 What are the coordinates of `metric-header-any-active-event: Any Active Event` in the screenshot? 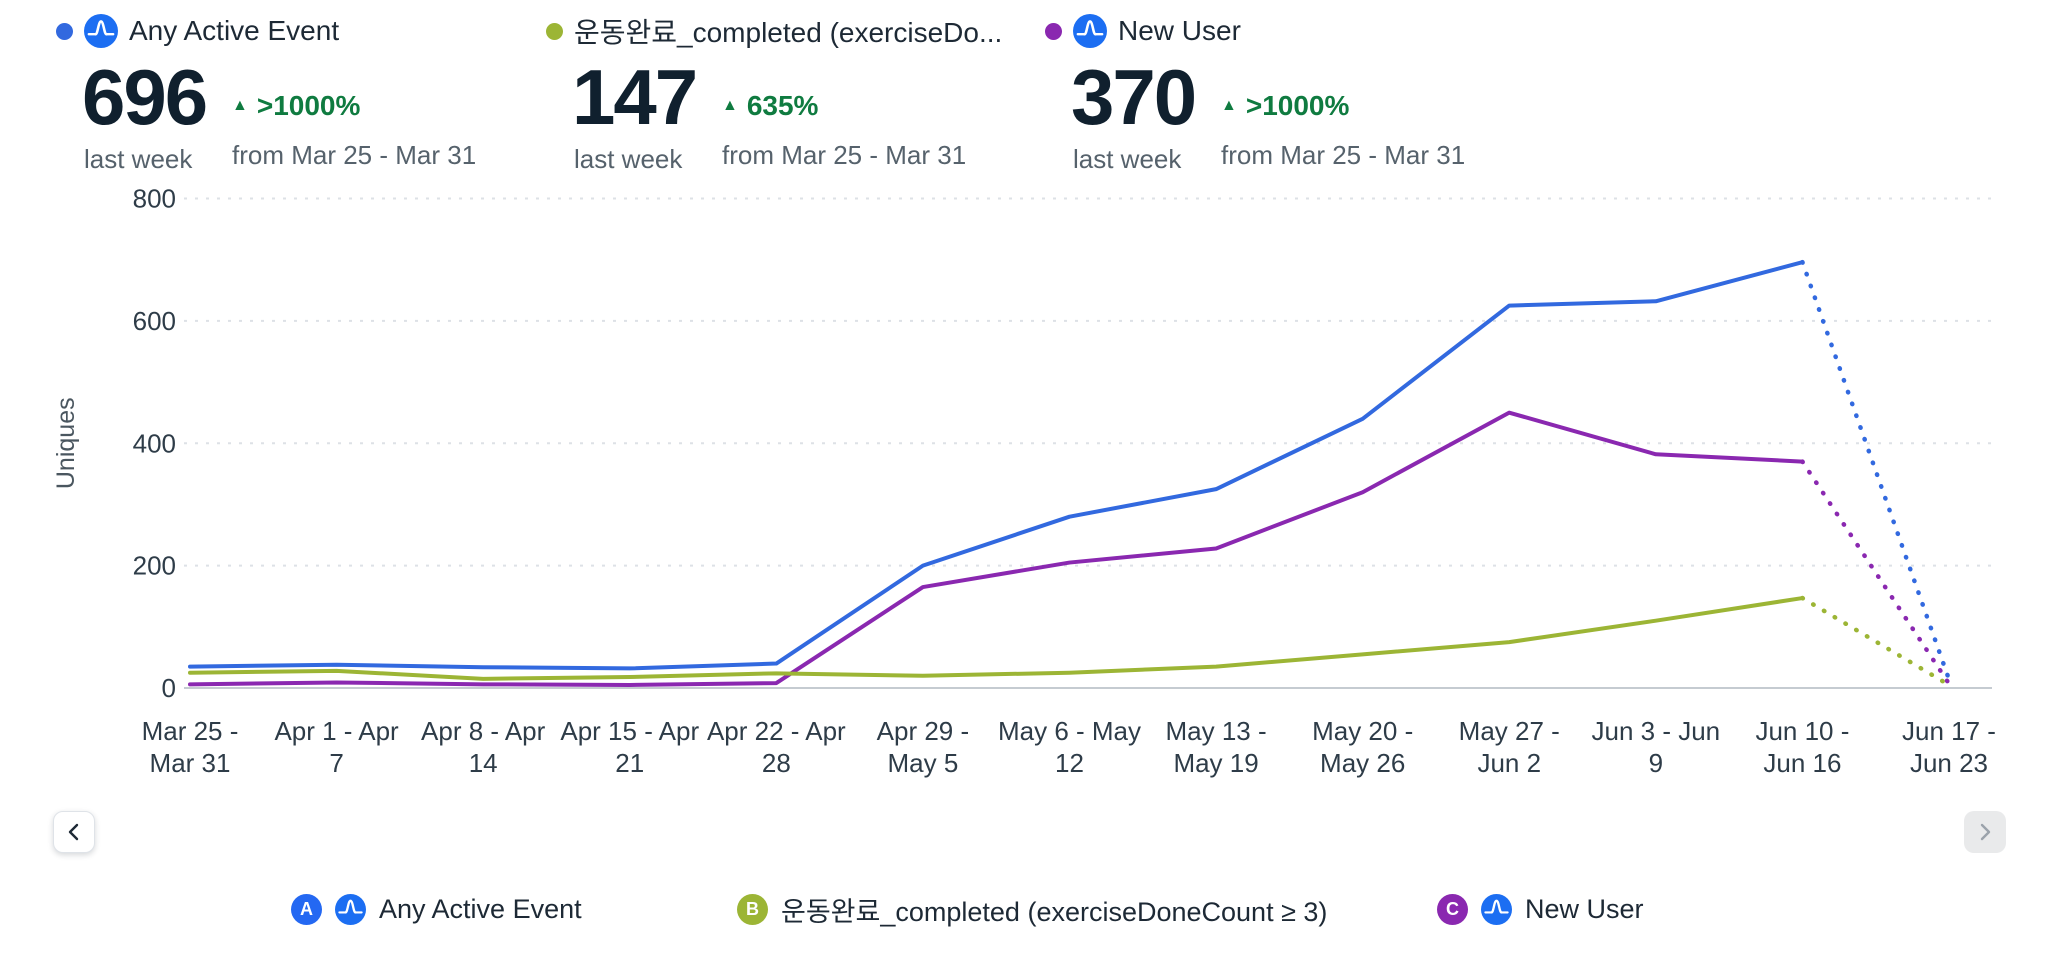 It's located at (294, 31).